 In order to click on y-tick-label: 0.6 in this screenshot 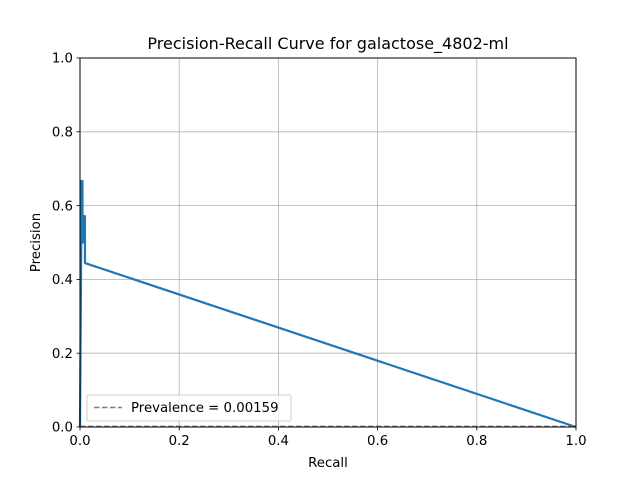, I will do `click(62, 206)`.